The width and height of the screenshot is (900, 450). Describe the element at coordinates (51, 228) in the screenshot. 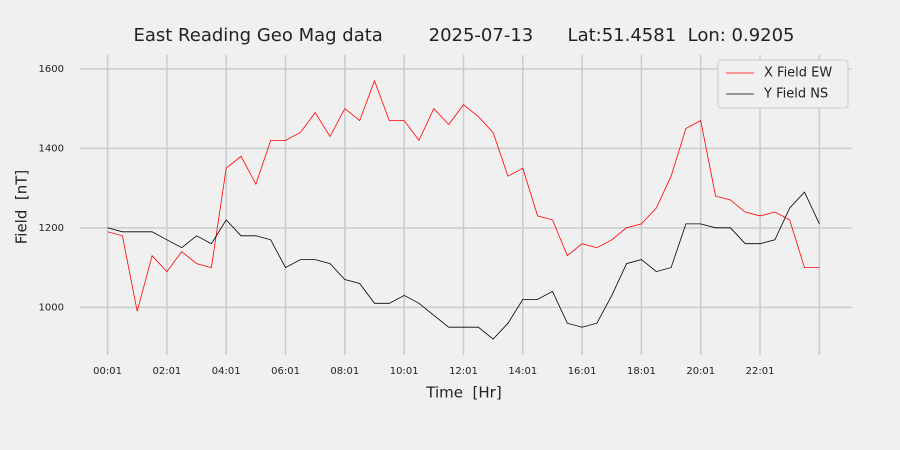

I see `y-tick-label: 1200` at that location.